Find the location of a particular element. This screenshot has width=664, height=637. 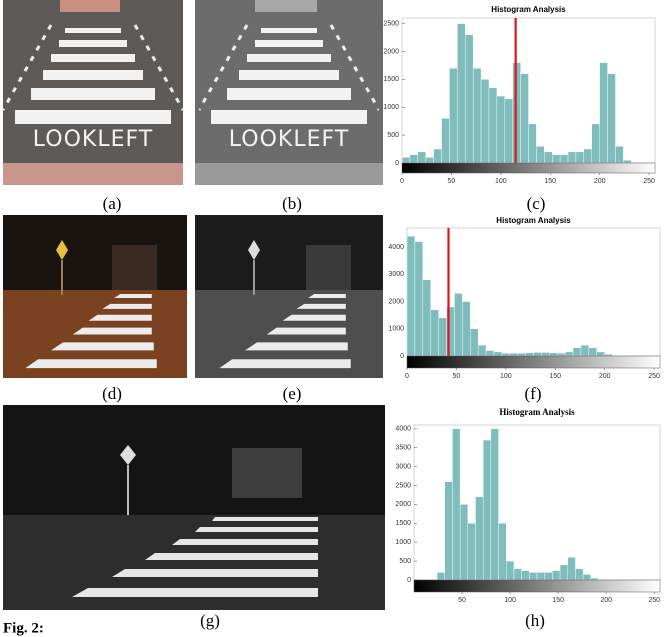

y-tick-label: 2000 is located at coordinates (396, 301).